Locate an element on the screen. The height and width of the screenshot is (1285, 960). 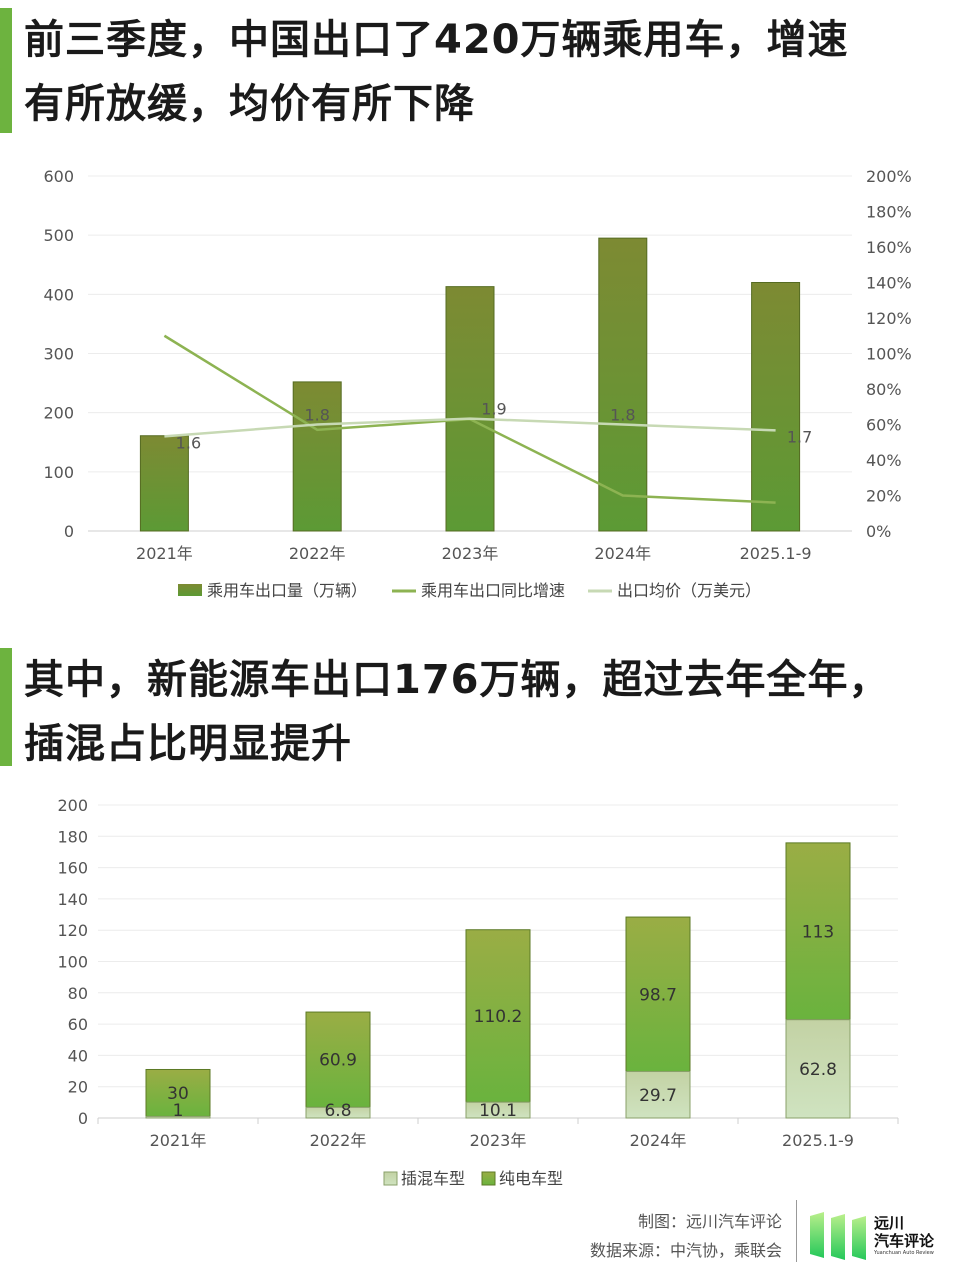
y-tick-label: 120 is located at coordinates (72, 930).